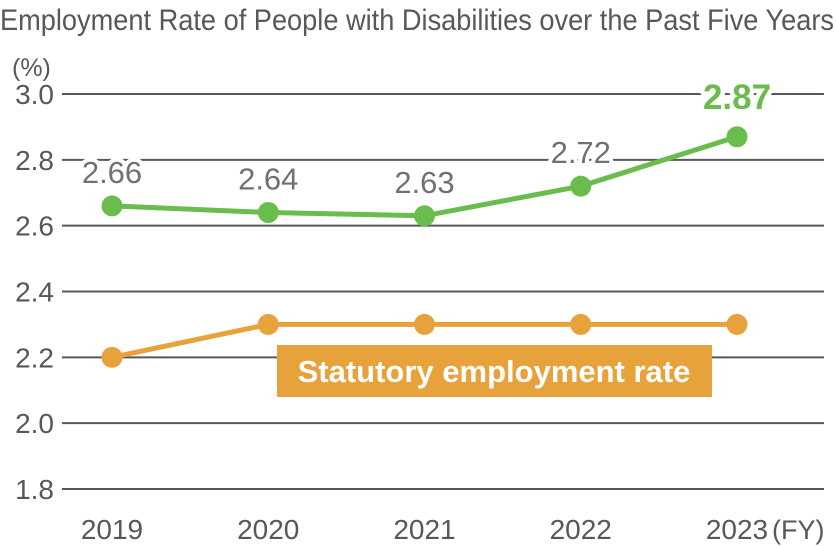 This screenshot has width=836, height=546. Describe the element at coordinates (424, 216) in the screenshot. I see `data-point-2021-2.63` at that location.